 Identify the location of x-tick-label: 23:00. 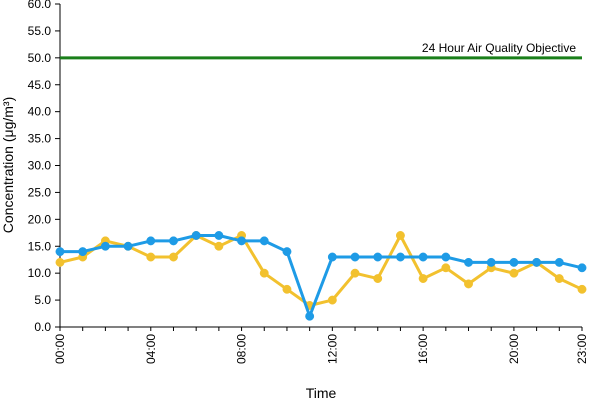
(582, 349).